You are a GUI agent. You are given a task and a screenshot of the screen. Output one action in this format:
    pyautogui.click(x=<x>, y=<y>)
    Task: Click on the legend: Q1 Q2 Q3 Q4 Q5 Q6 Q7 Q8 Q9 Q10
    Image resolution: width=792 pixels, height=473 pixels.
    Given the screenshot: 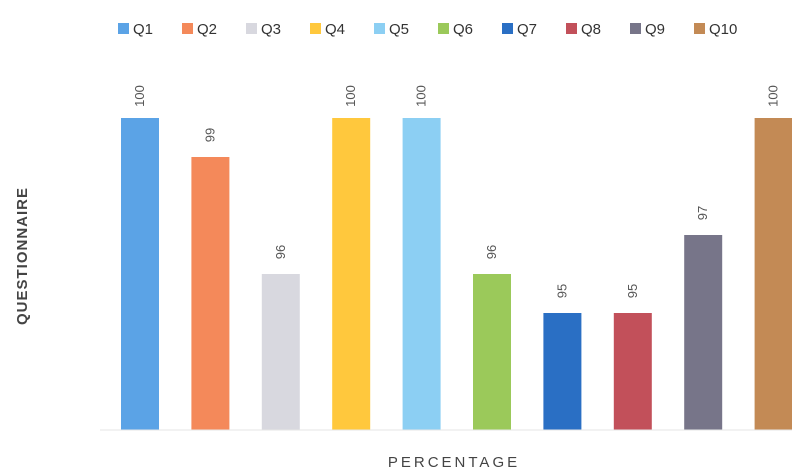 What is the action you would take?
    pyautogui.click(x=427, y=29)
    